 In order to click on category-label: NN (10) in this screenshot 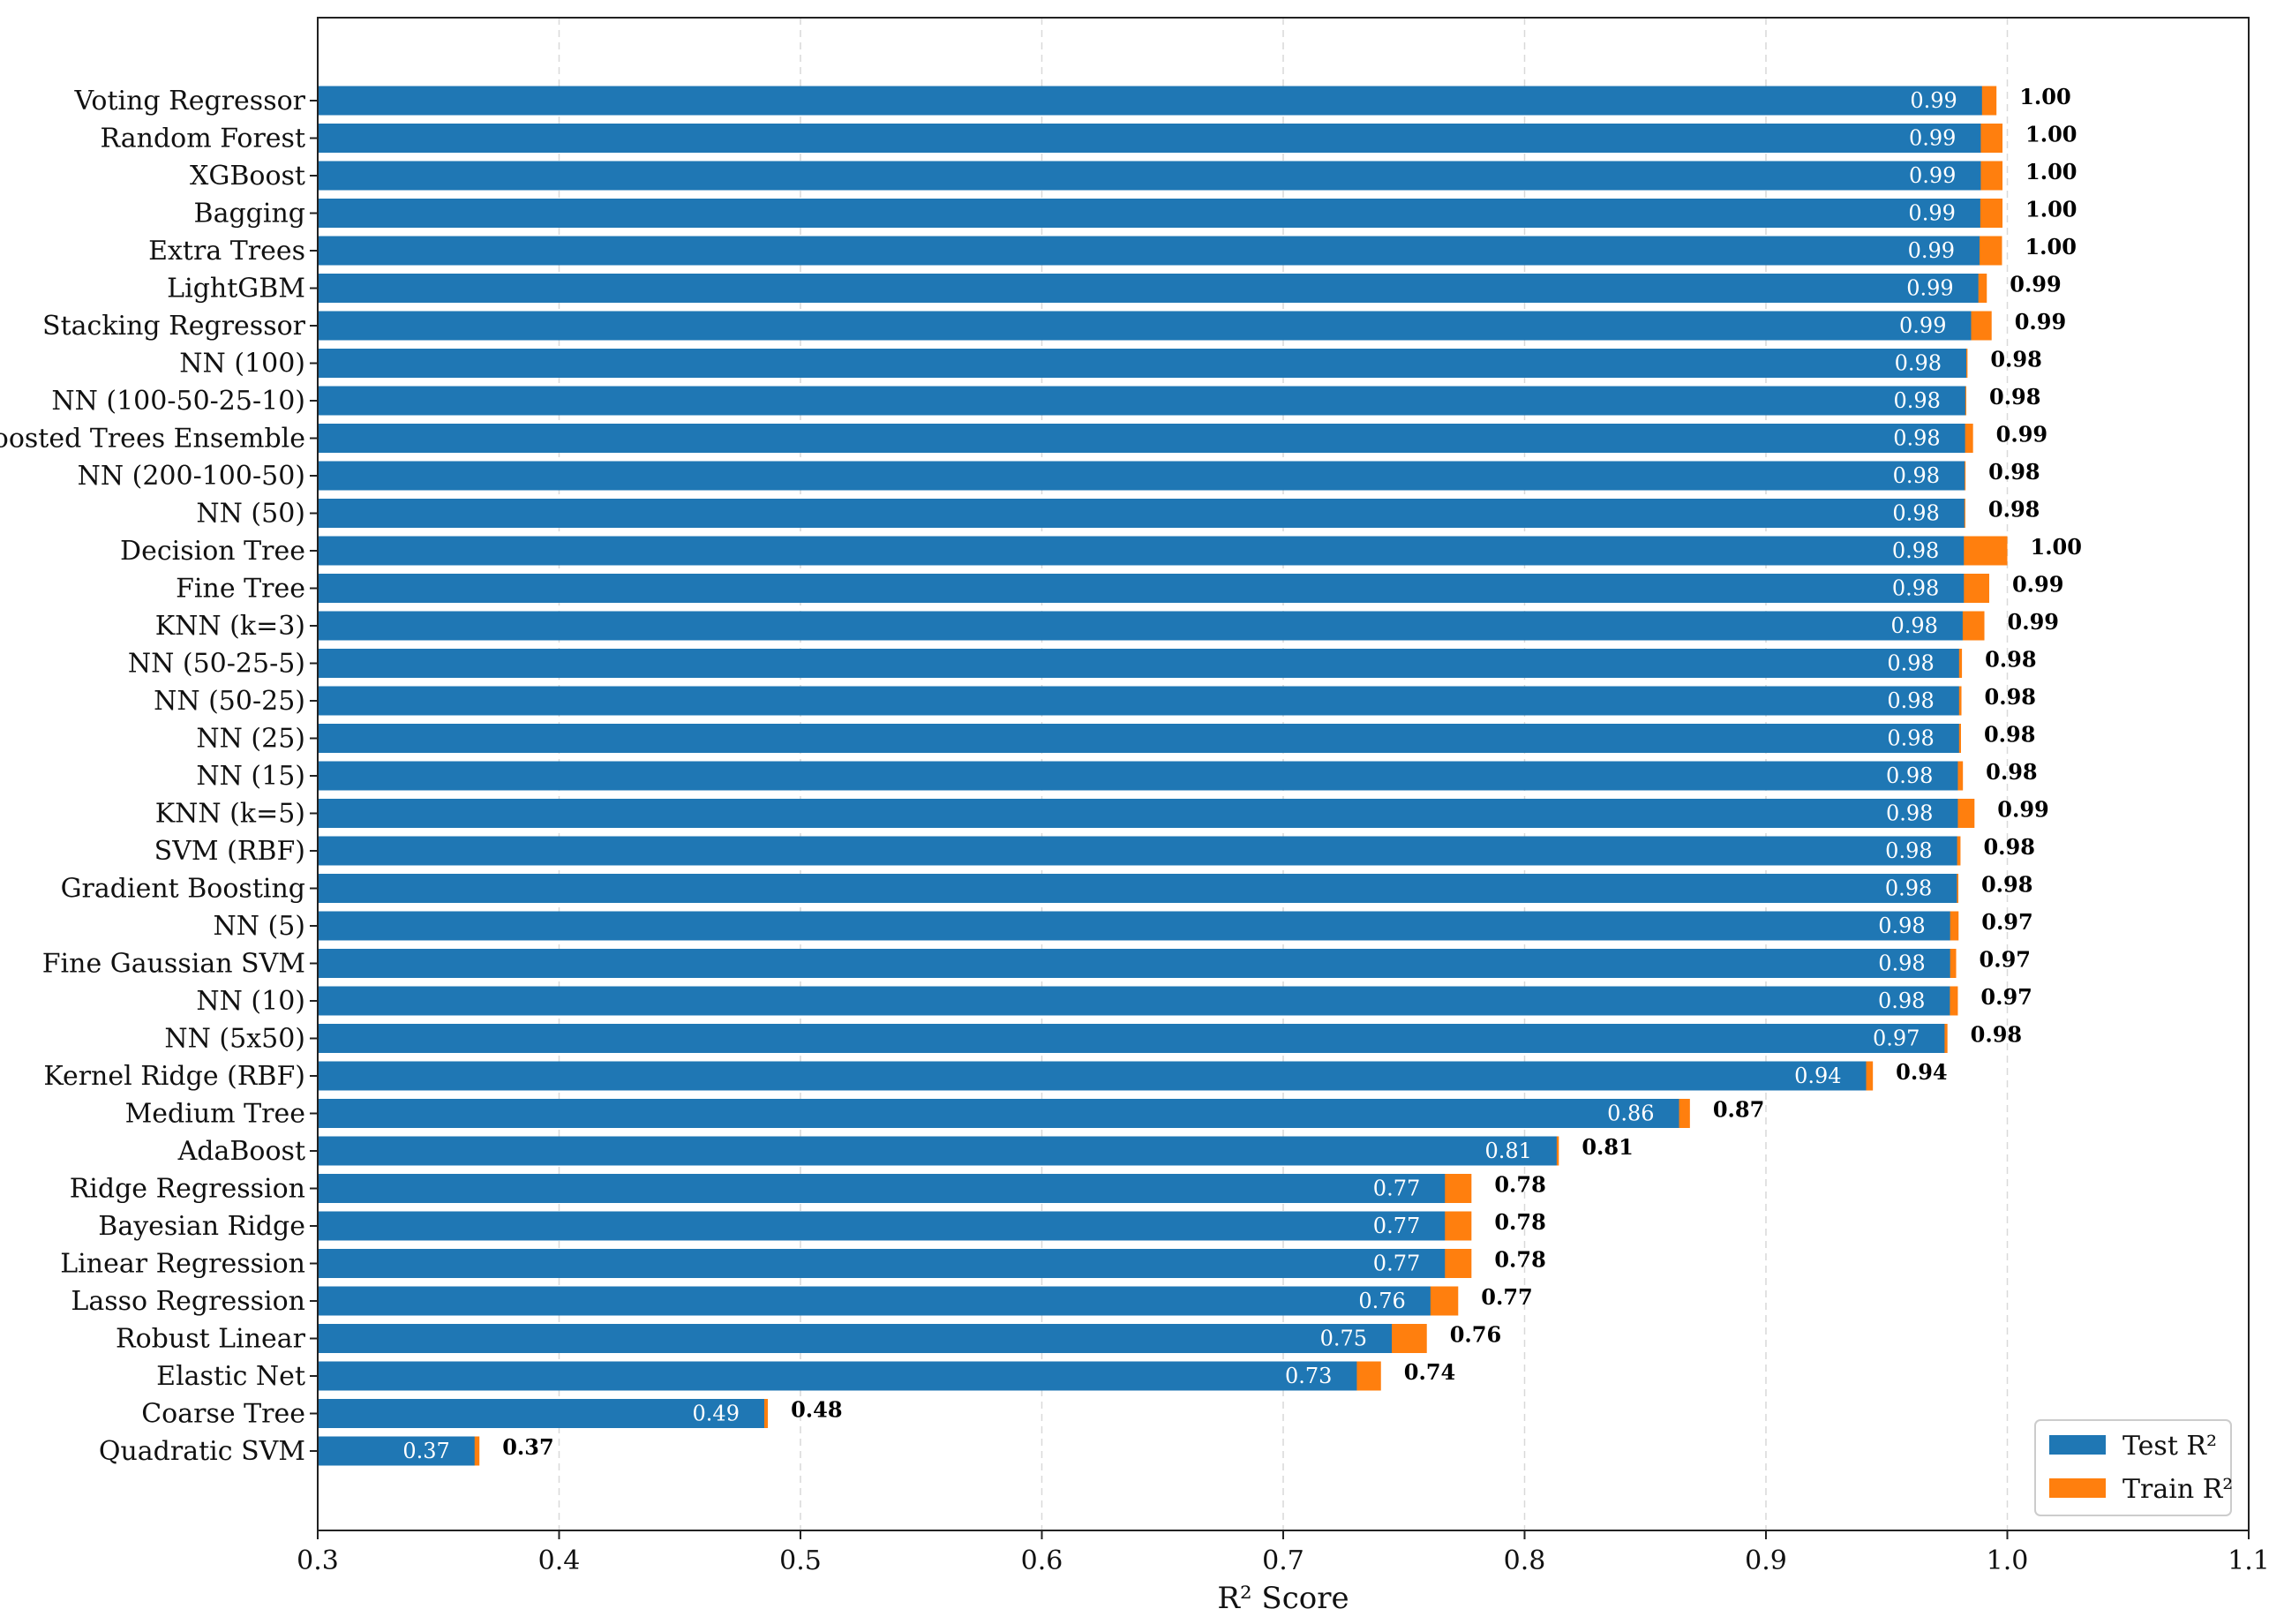, I will do `click(250, 1001)`.